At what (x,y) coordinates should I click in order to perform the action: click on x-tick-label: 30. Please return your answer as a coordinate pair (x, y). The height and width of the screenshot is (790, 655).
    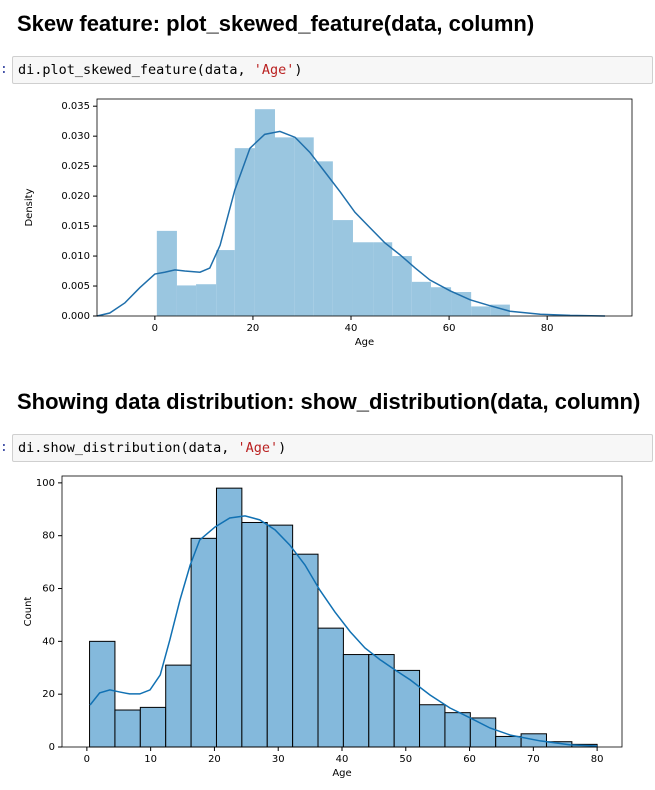
    Looking at the image, I should click on (278, 759).